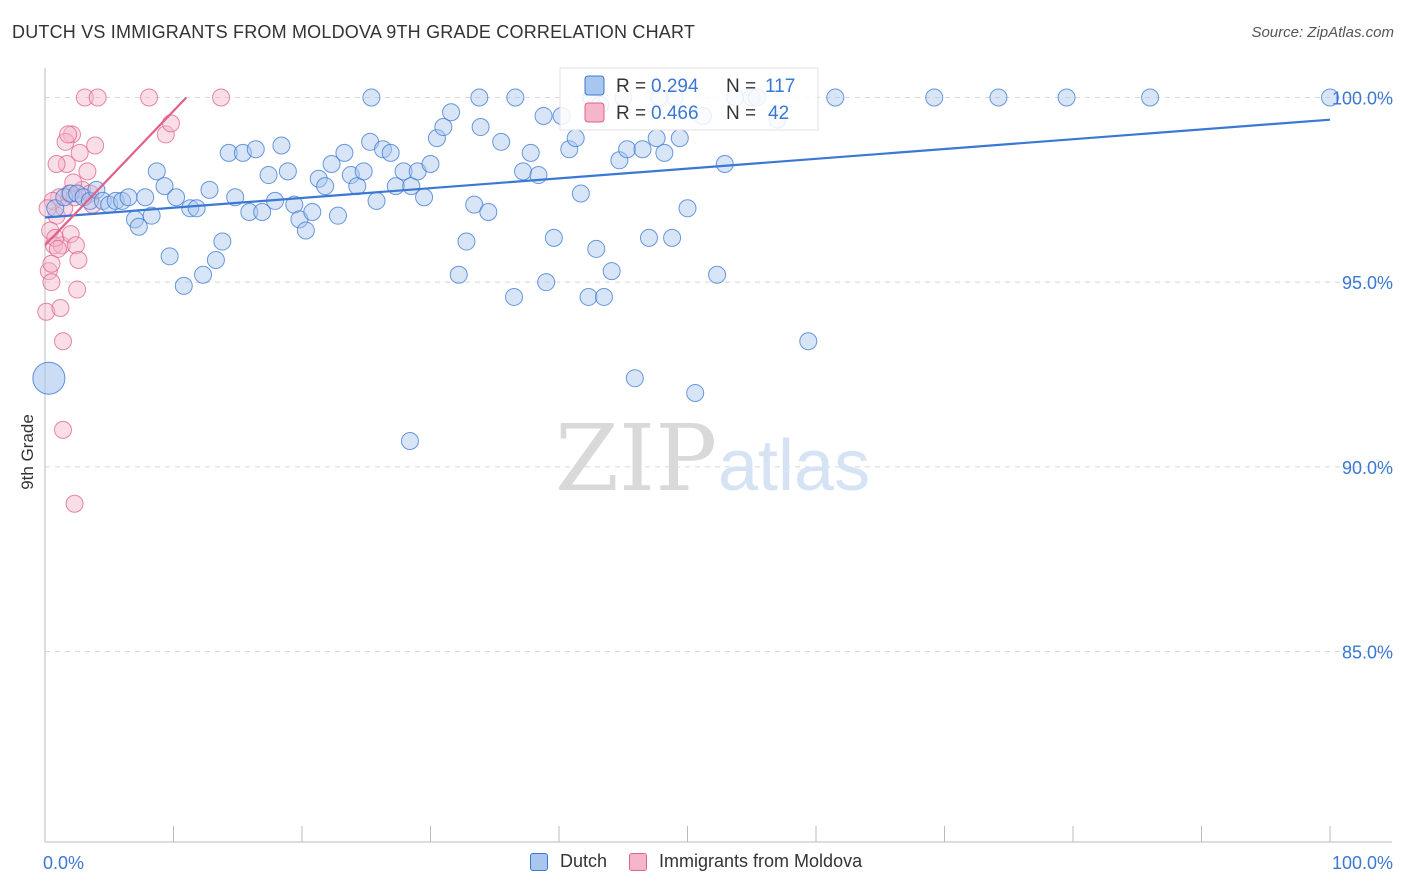  I want to click on legend-swatch-moldova, so click(594, 112).